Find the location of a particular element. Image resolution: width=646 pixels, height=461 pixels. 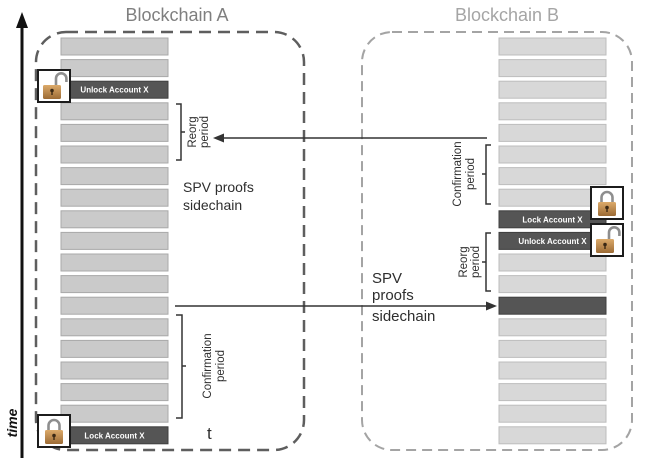

a-to-b-spv-label: proofs is located at coordinates (393, 295).